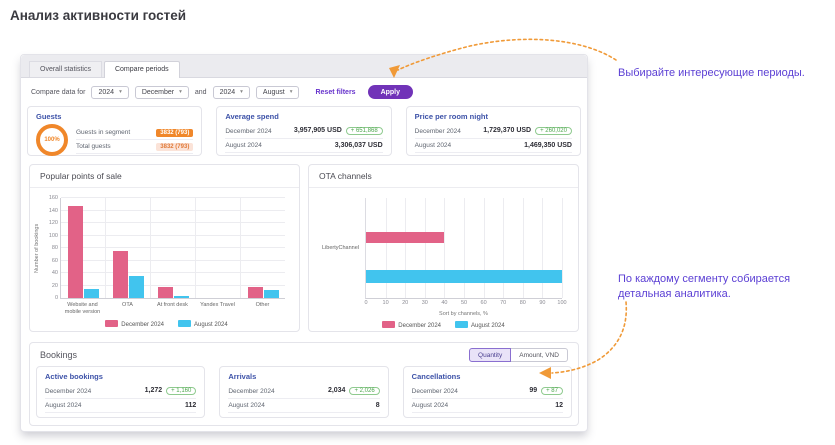 The height and width of the screenshot is (445, 835). I want to click on plot-area: 0 20 40 60 80 100 120 140 160, so click(167, 248).